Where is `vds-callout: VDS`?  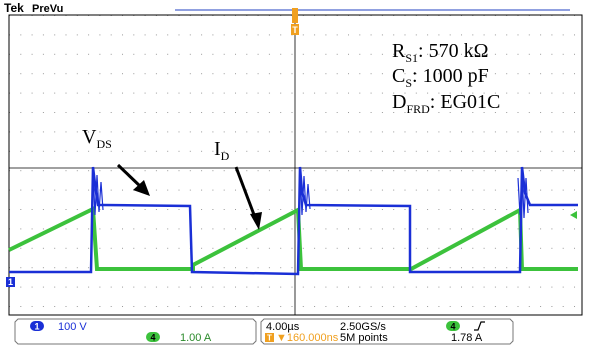
vds-callout: VDS is located at coordinates (116, 161).